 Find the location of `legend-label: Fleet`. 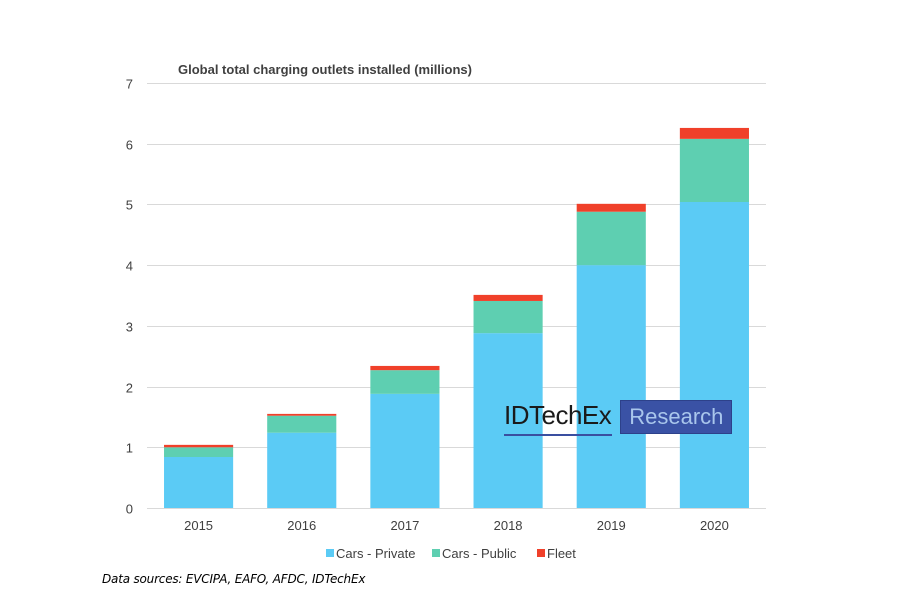

legend-label: Fleet is located at coordinates (561, 553).